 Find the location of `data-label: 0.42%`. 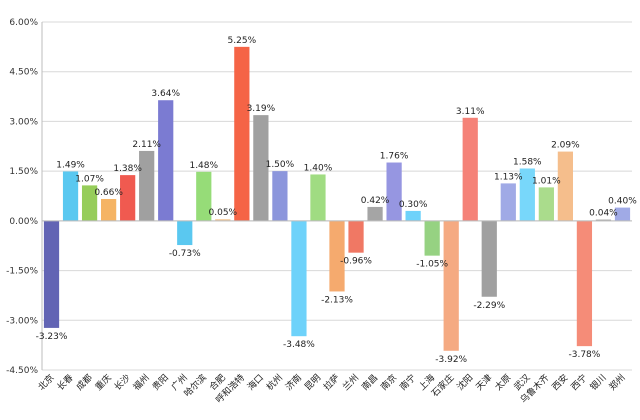

data-label: 0.42% is located at coordinates (375, 201).